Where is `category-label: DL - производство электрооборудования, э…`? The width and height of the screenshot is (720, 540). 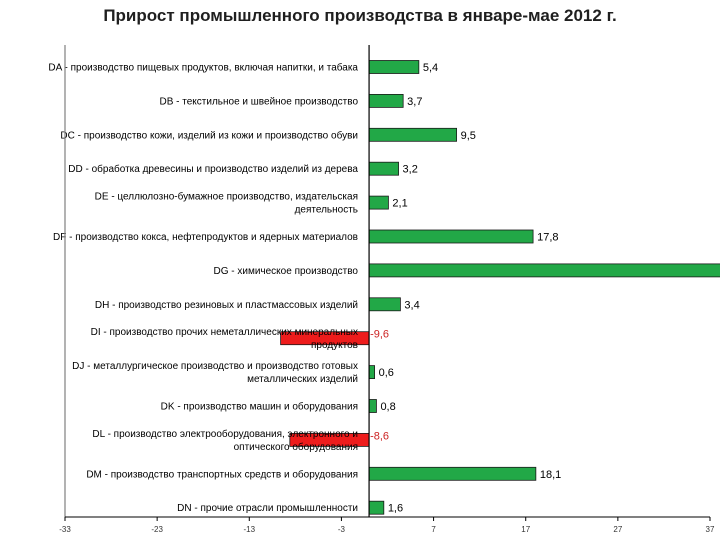 category-label: DL - производство электрооборудования, э… is located at coordinates (225, 434).